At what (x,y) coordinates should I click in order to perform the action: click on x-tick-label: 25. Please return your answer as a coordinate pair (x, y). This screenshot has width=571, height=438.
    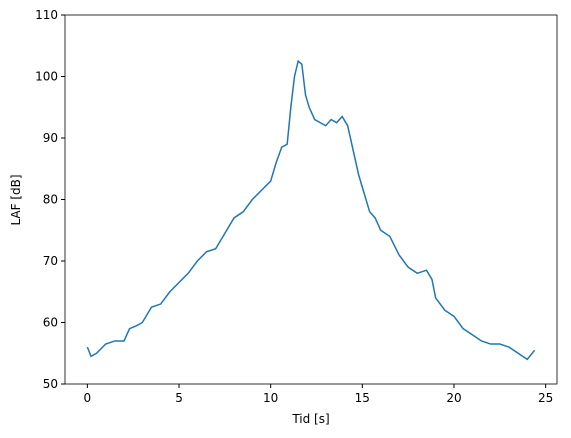
    Looking at the image, I should click on (545, 398).